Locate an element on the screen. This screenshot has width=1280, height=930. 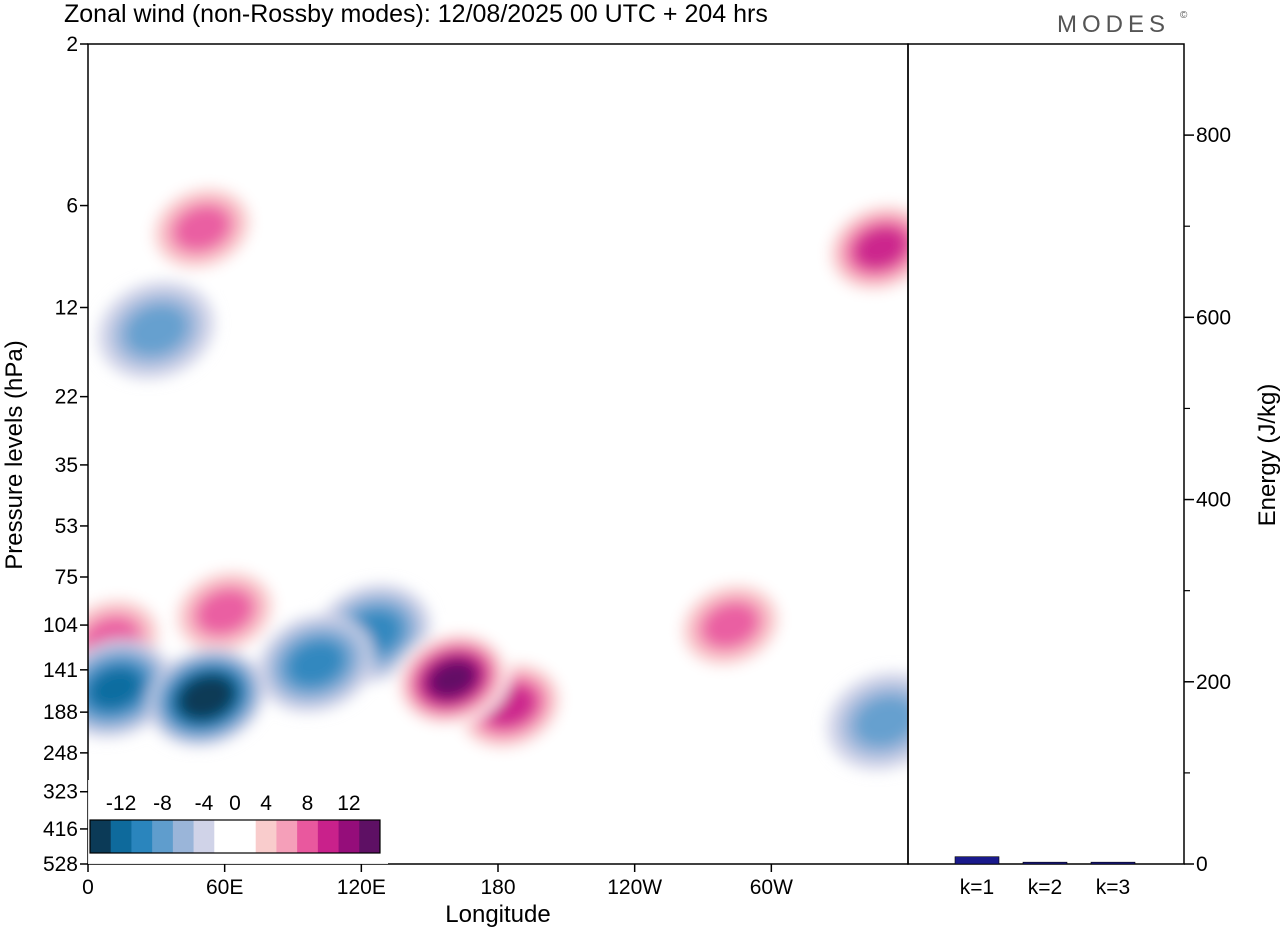
pressure-tick-label: 104 is located at coordinates (60, 625).